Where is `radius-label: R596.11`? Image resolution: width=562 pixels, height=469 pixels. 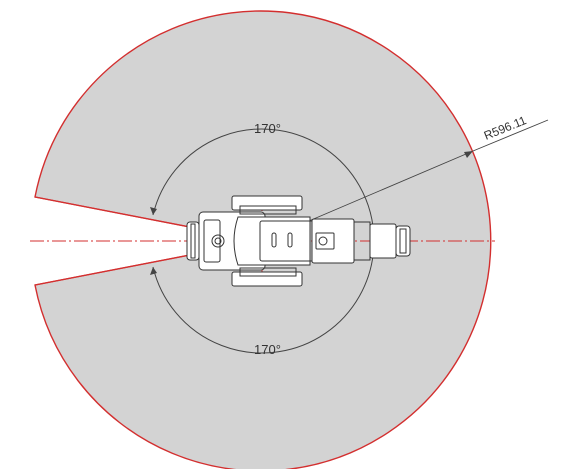
radius-label: R596.11 is located at coordinates (505, 128).